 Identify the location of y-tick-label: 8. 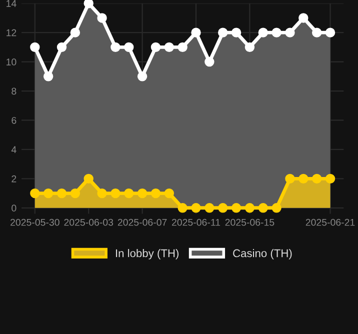
(14, 91).